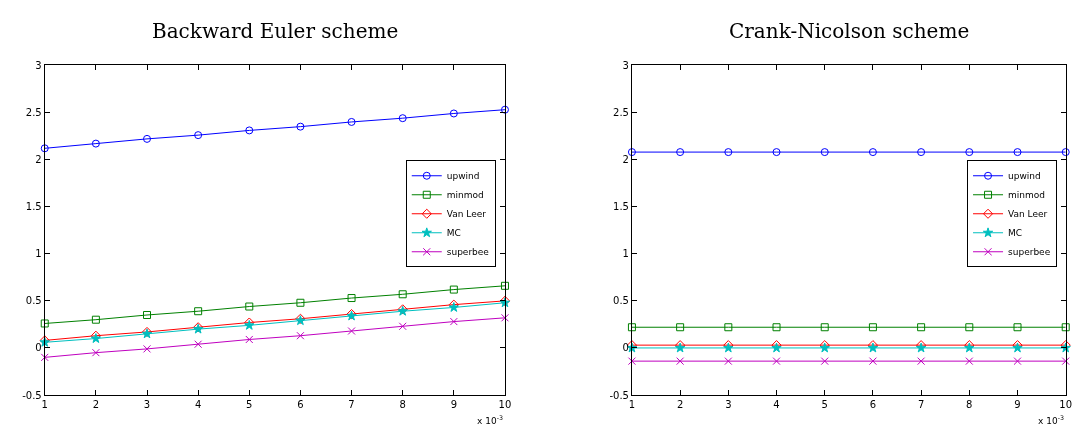 This screenshot has width=1087, height=444. What do you see at coordinates (680, 405) in the screenshot?
I see `x-tick-label: 2` at bounding box center [680, 405].